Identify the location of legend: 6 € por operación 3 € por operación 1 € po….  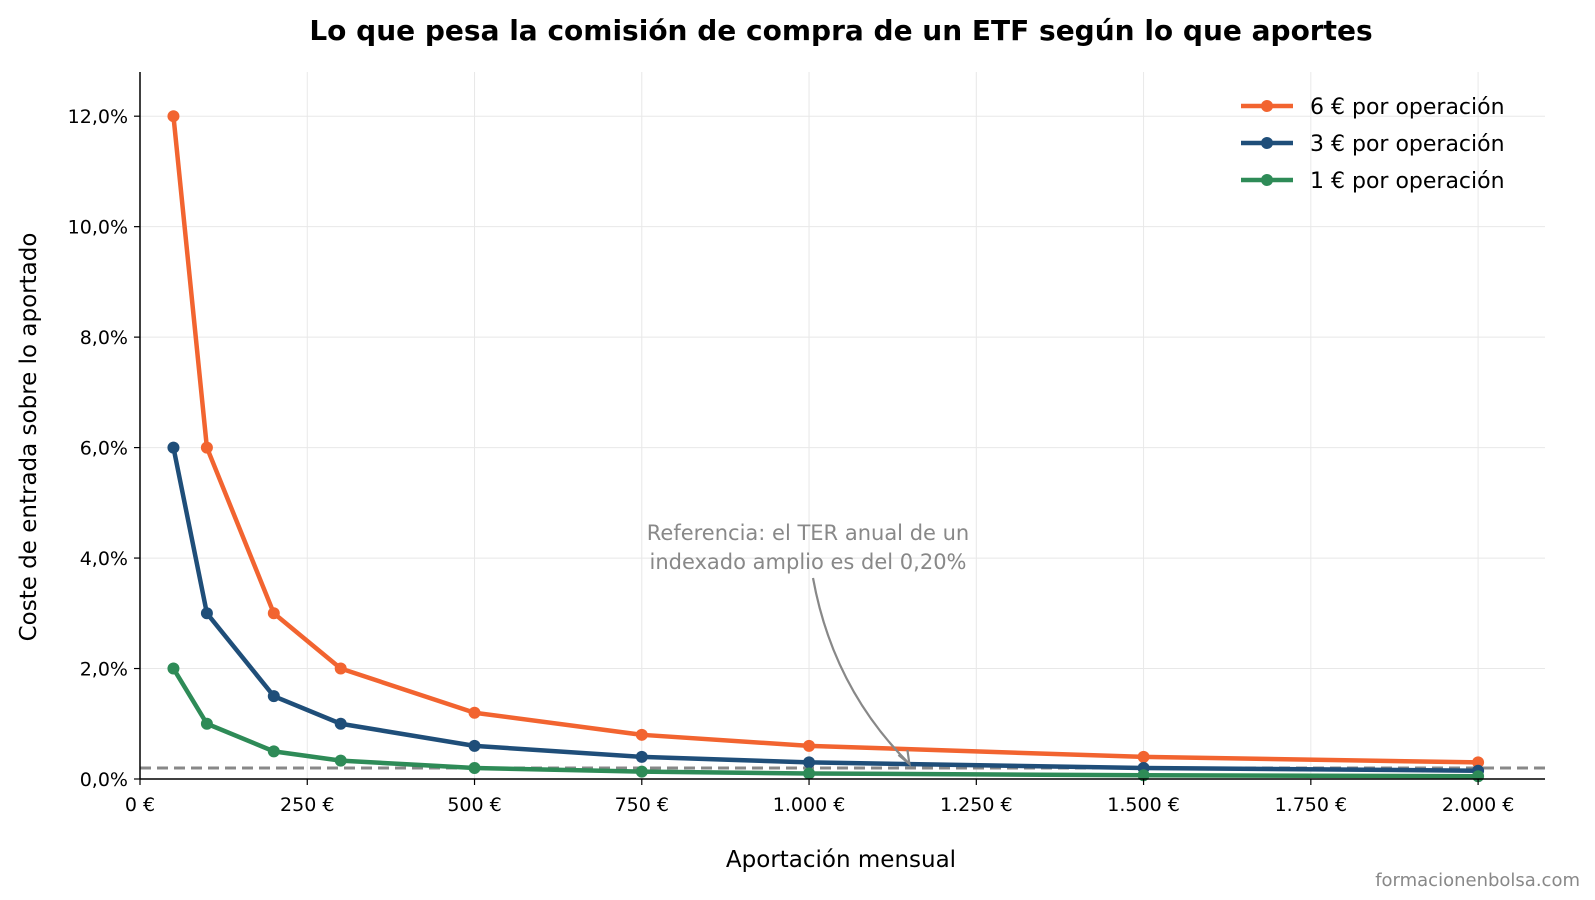
(1373, 144).